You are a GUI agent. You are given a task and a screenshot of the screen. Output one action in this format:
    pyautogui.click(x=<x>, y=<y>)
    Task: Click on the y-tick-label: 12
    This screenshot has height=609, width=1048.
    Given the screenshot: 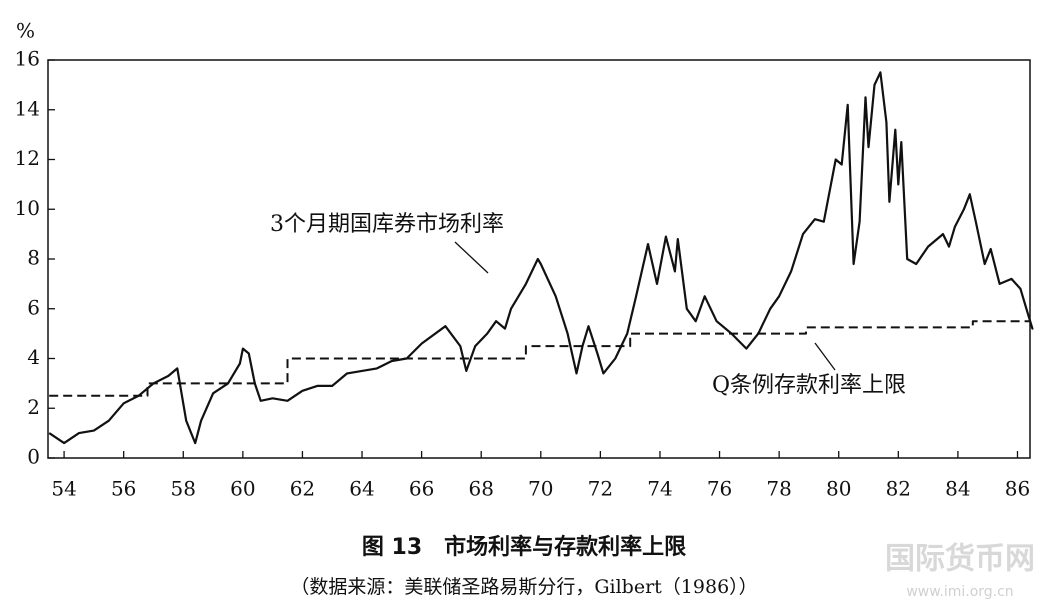 What is the action you would take?
    pyautogui.click(x=27, y=158)
    